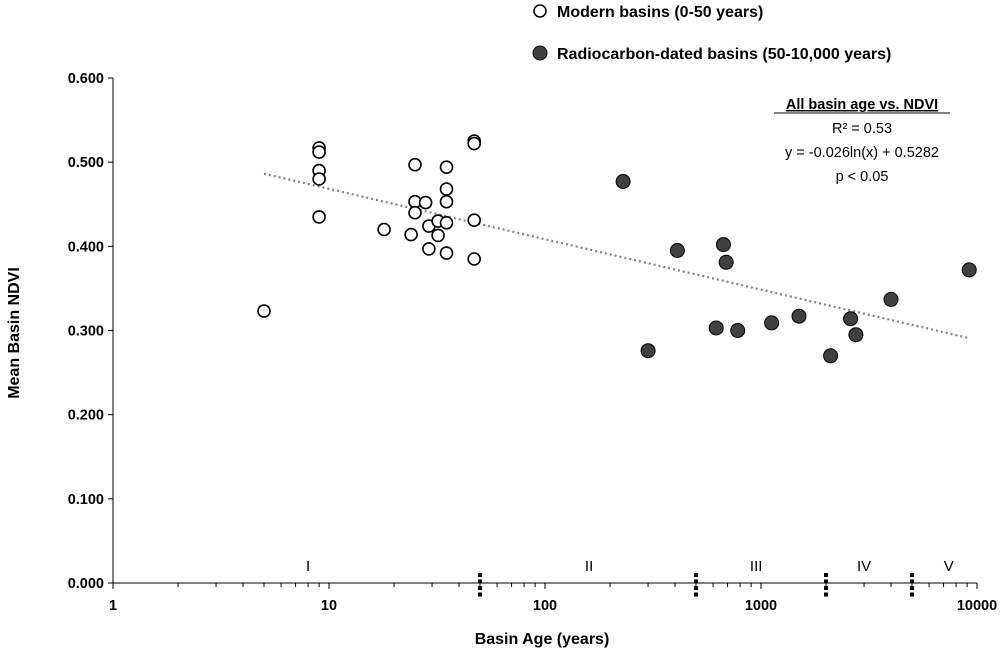 The width and height of the screenshot is (1000, 651). What do you see at coordinates (86, 247) in the screenshot?
I see `y-tick-label: 0.400` at bounding box center [86, 247].